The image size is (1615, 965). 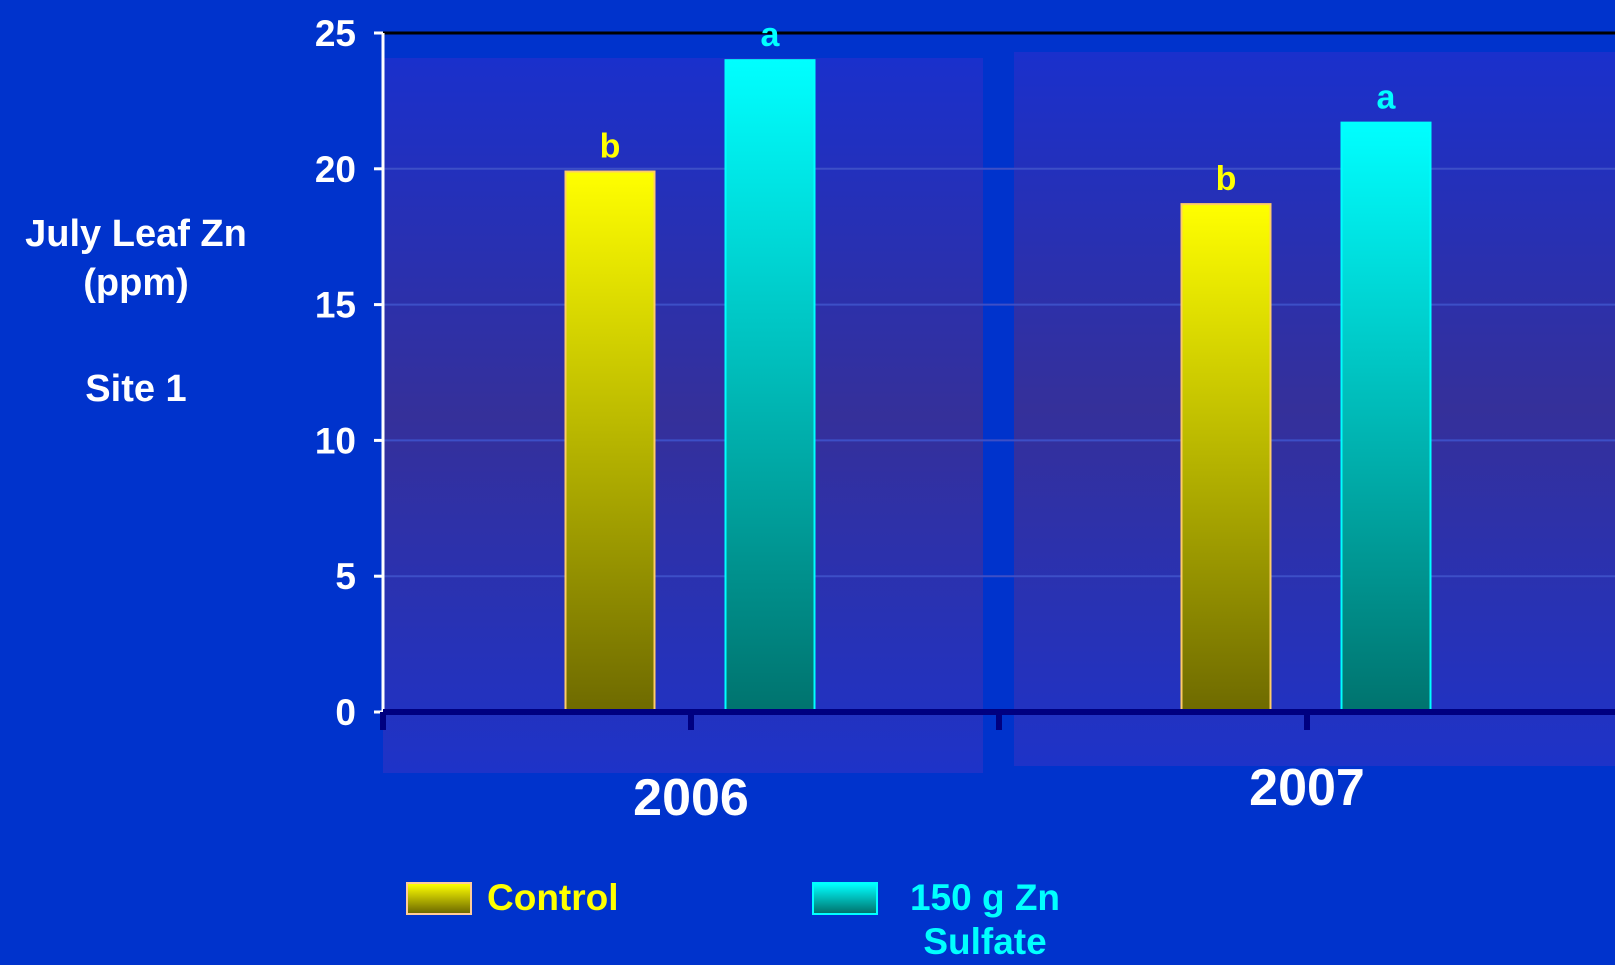 What do you see at coordinates (1387, 98) in the screenshot?
I see `data-label-zn-sulfate-2007: a` at bounding box center [1387, 98].